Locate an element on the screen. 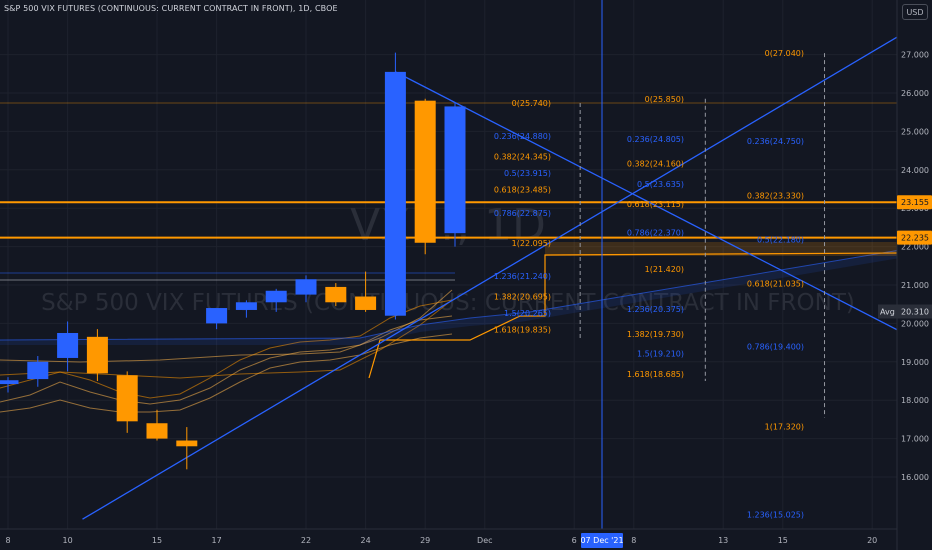  fib-level-label: 0.618(21.035) is located at coordinates (775, 284).